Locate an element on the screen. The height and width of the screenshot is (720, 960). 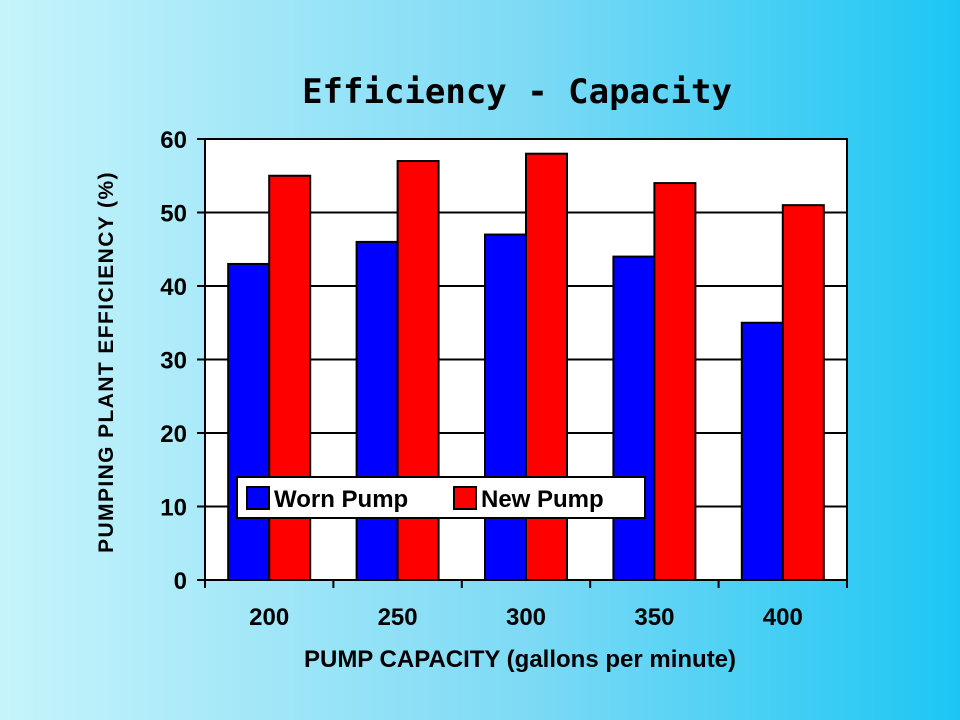
x-tick-label-250: 250 is located at coordinates (398, 617).